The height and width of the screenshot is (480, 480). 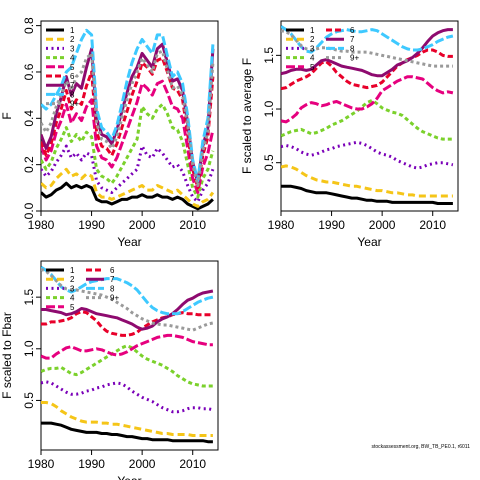 I want to click on credit-text: stockassessment.org, BW_TB_PE0.1, r6011, so click(x=420, y=447).